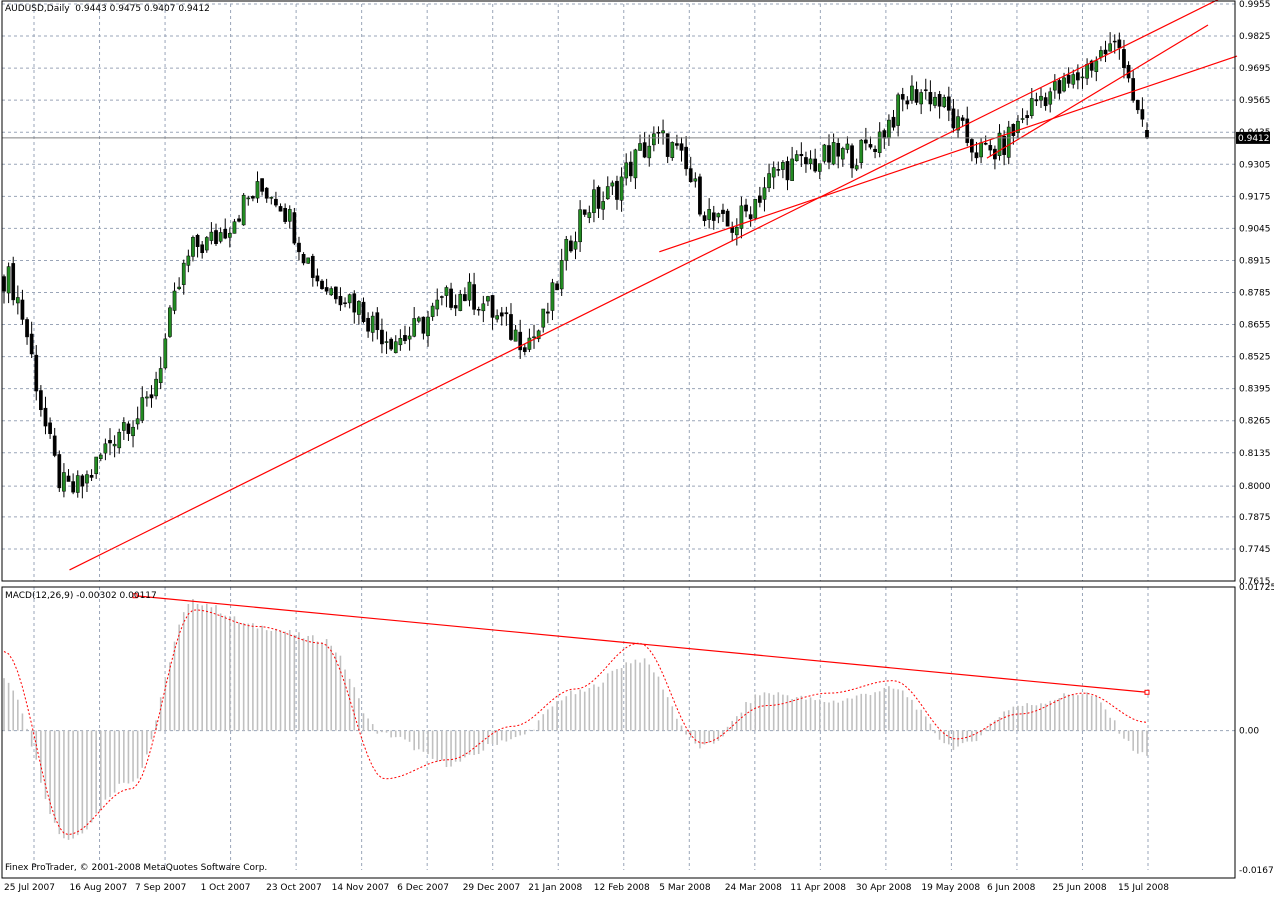 The image size is (1274, 899). I want to click on x-axis-date-label: 7 Sep 2007, so click(160, 888).